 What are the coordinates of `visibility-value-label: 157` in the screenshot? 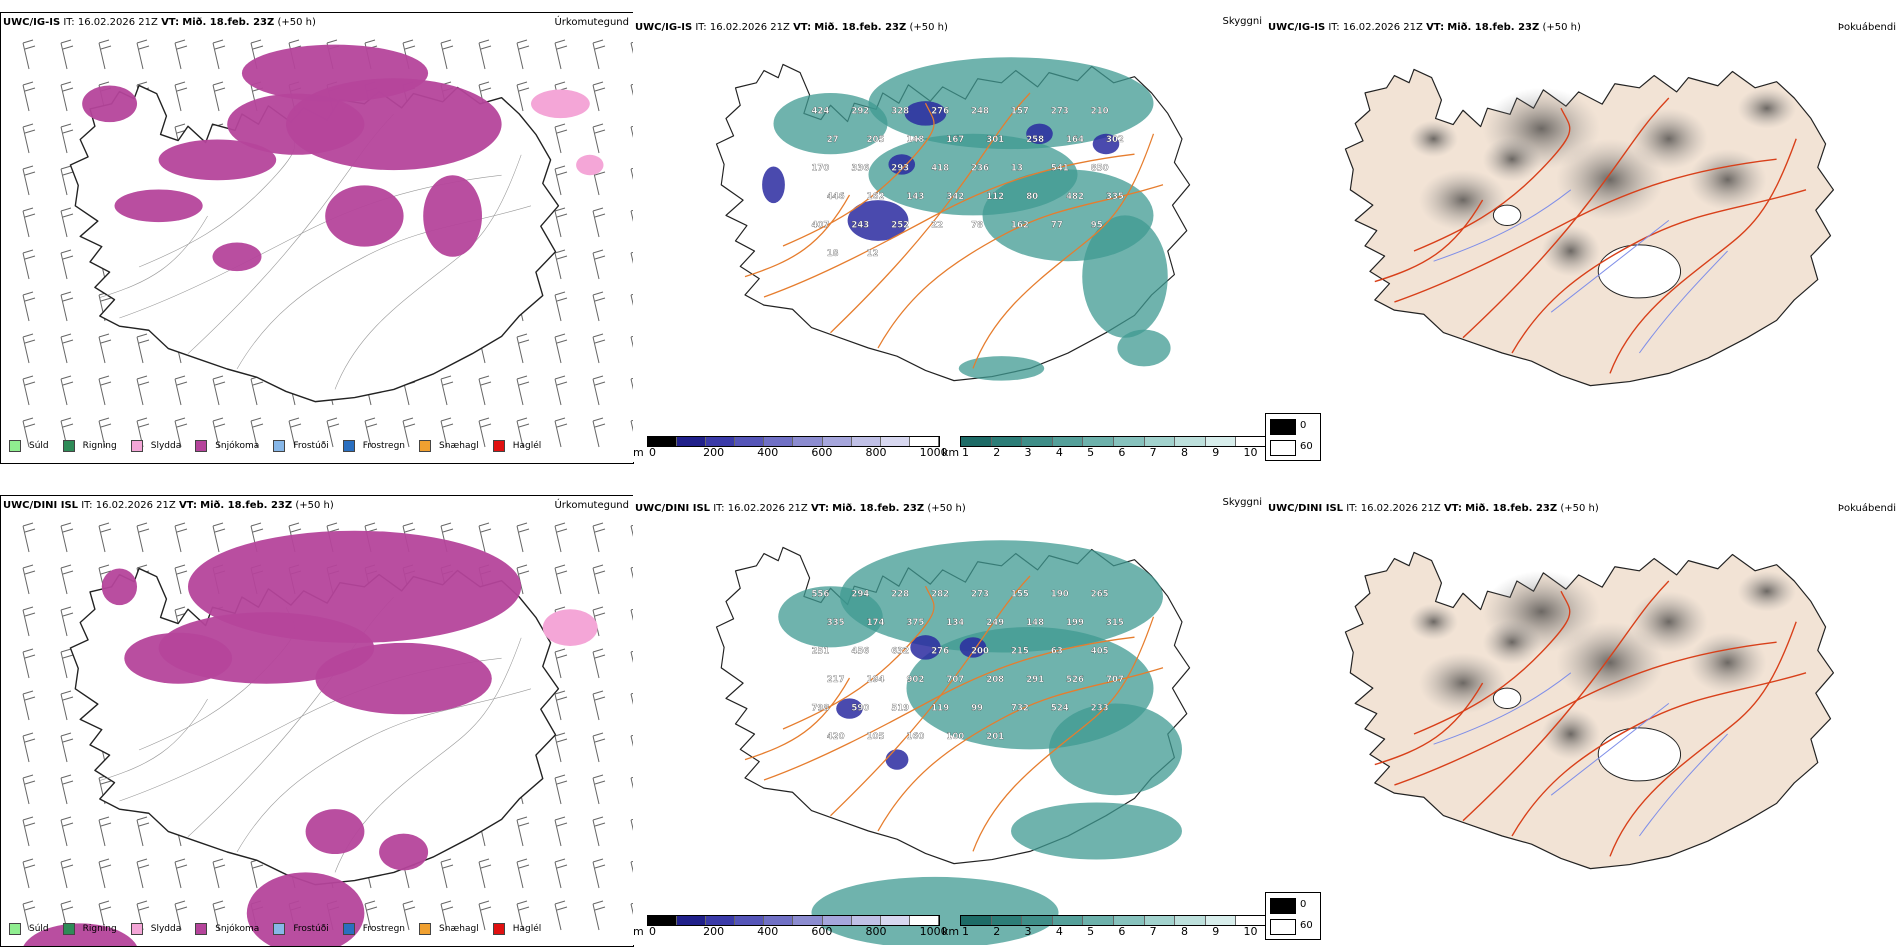 It's located at (1020, 111).